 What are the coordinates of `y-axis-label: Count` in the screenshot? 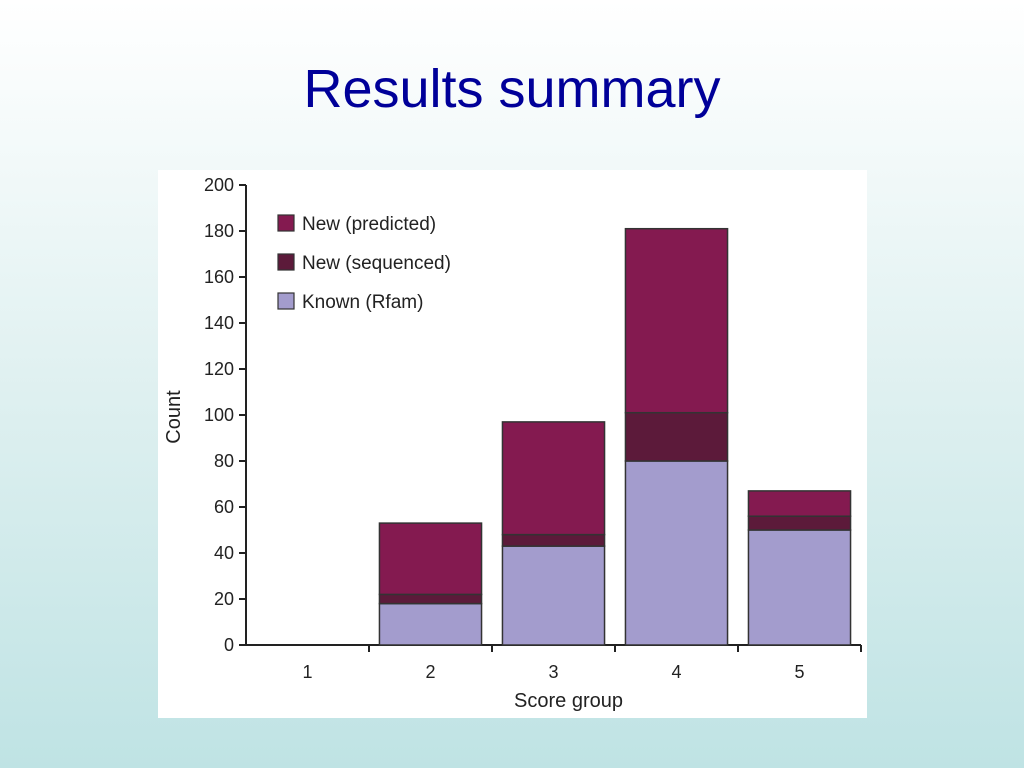 It's located at (174, 417).